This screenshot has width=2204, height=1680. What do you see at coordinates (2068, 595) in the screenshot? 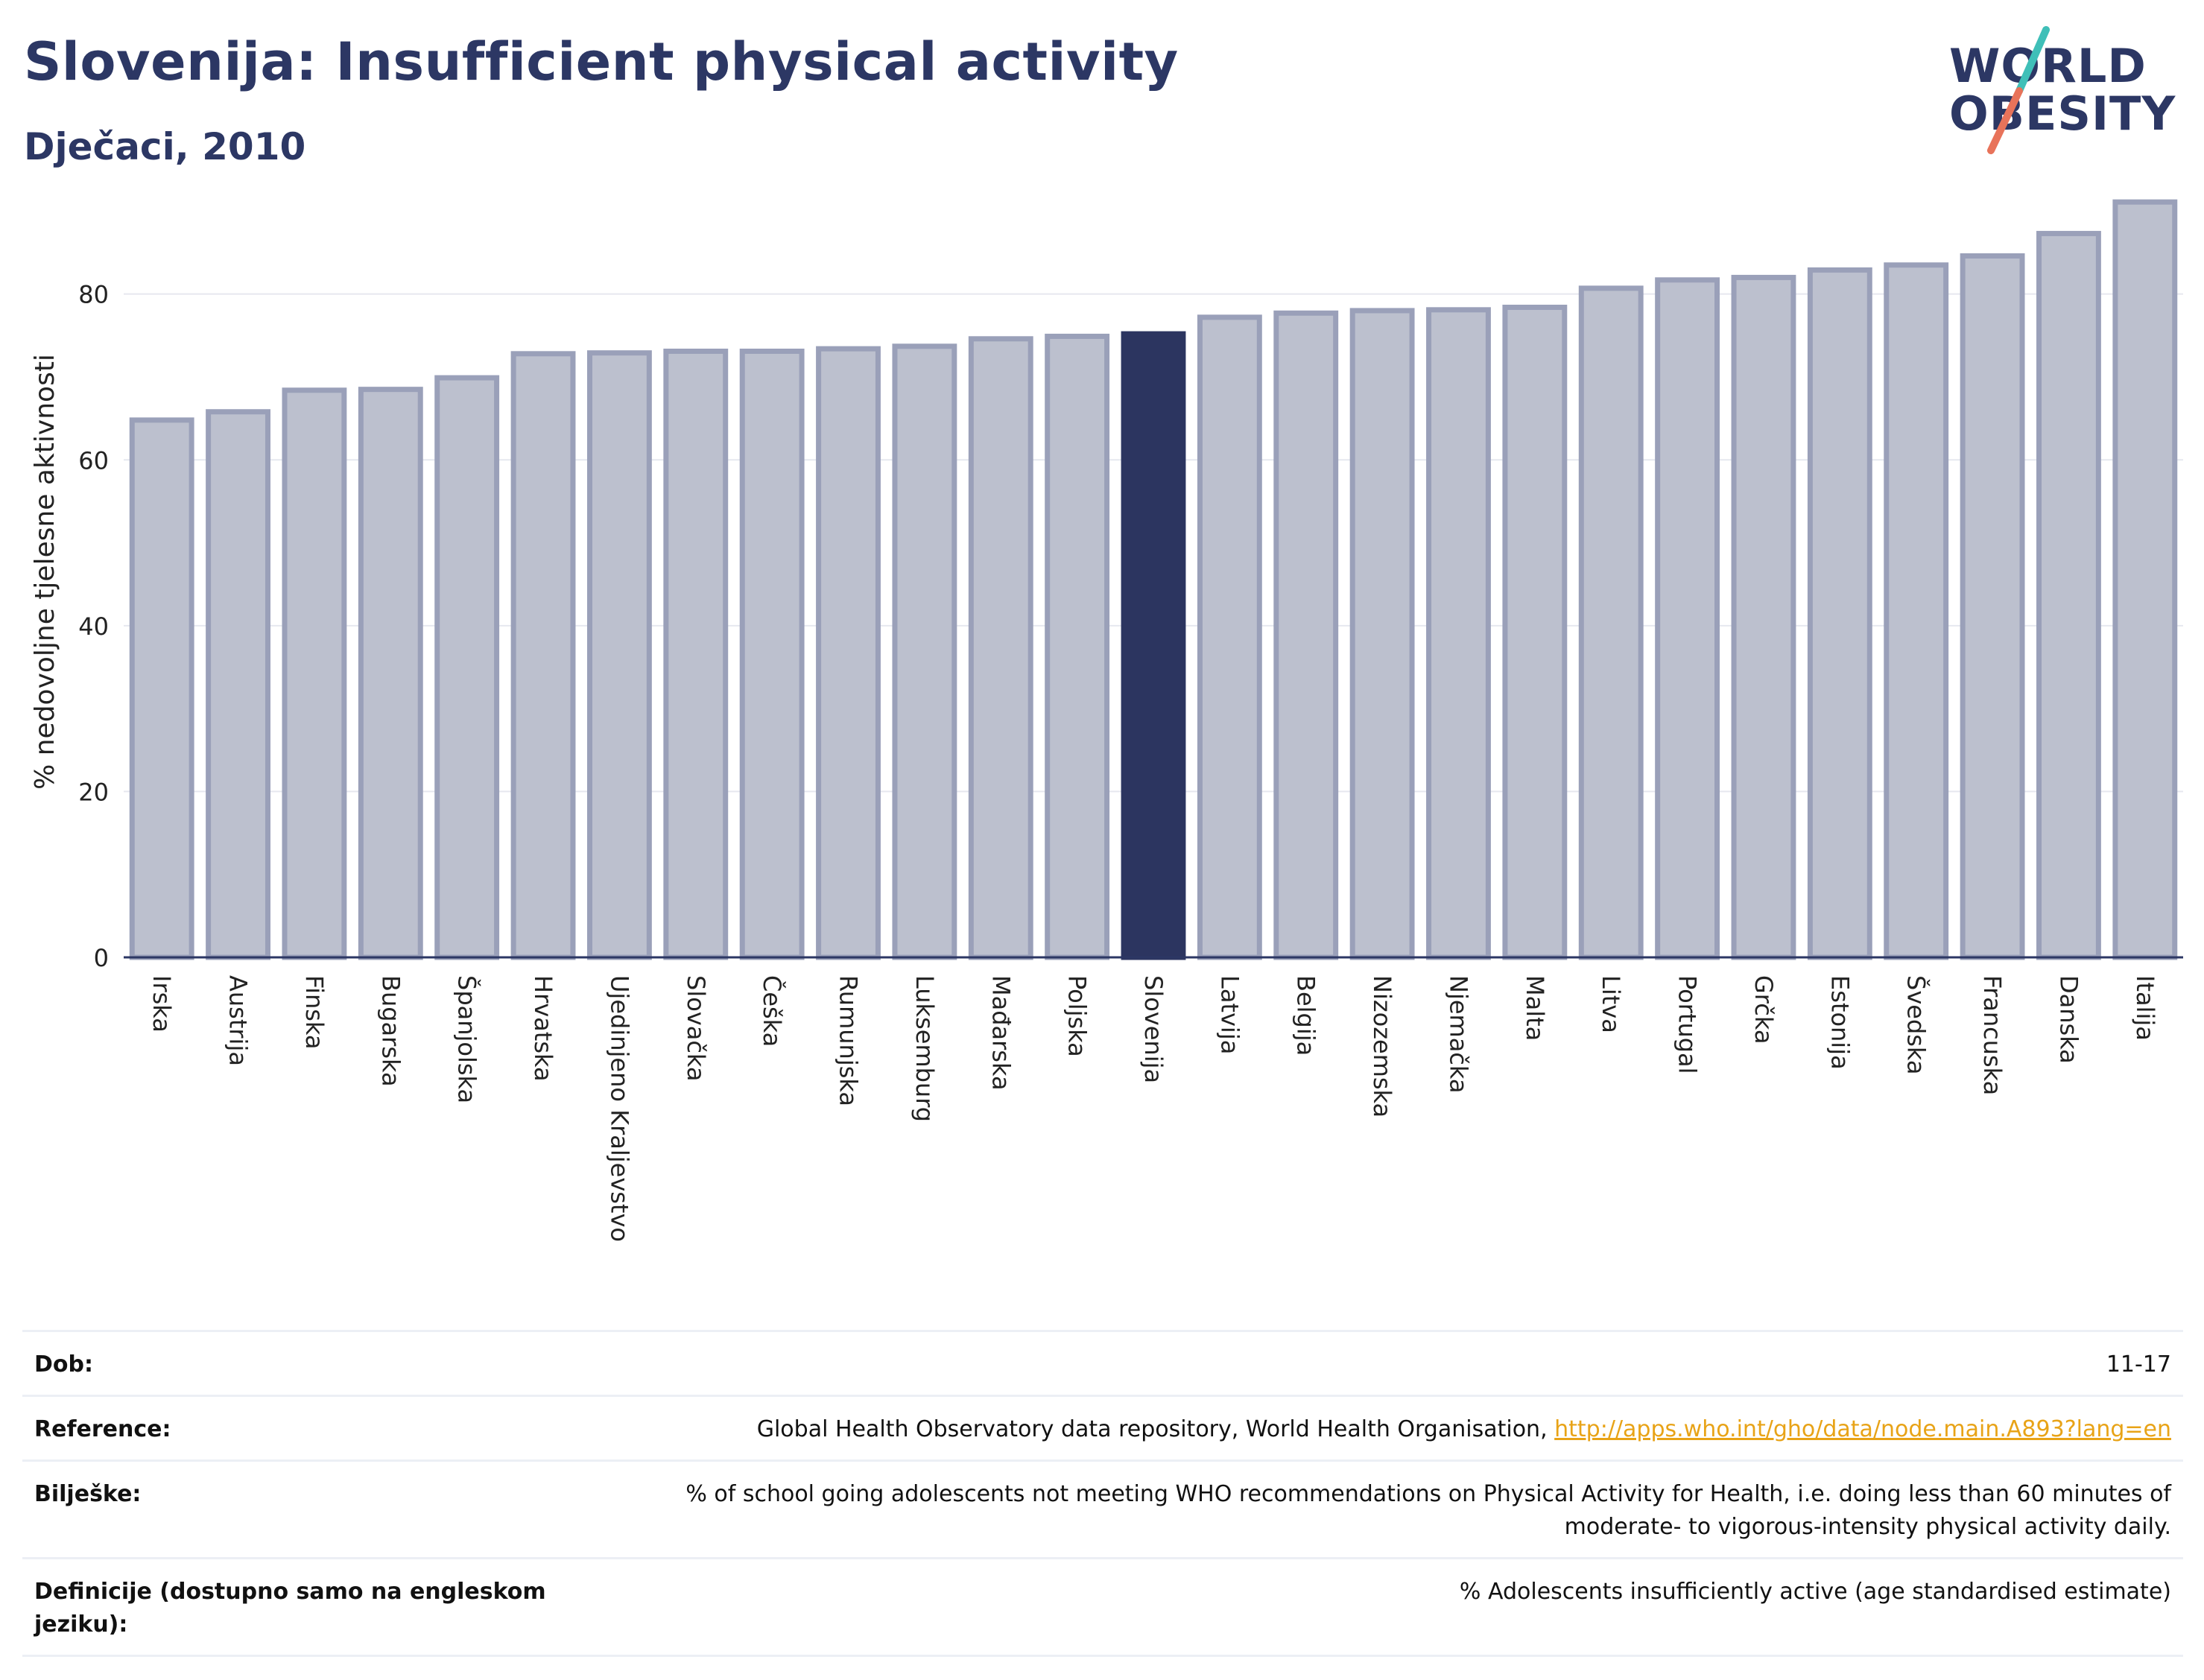
I see `bar-danska` at bounding box center [2068, 595].